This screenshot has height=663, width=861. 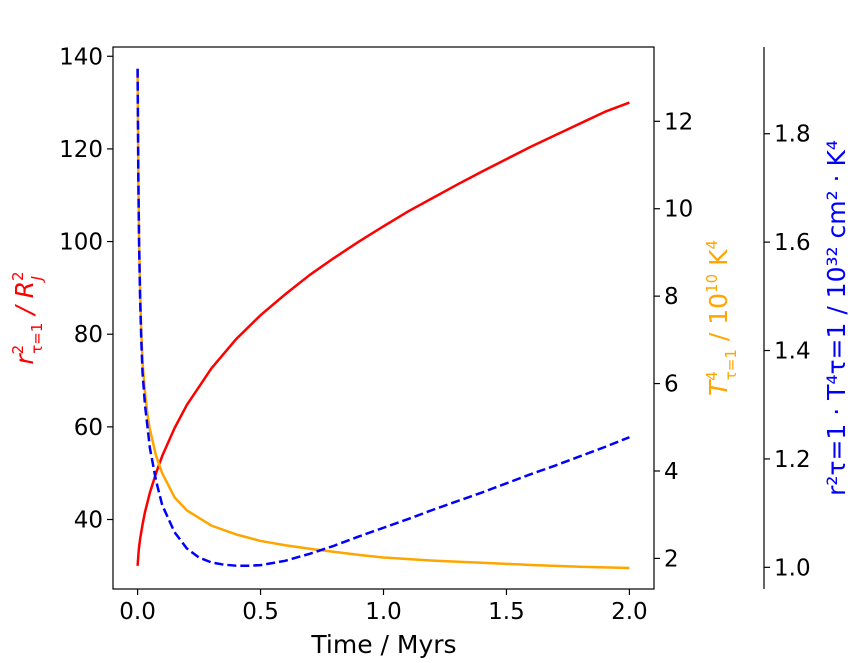 What do you see at coordinates (792, 460) in the screenshot?
I see `y-tick-label-right2: 1.2` at bounding box center [792, 460].